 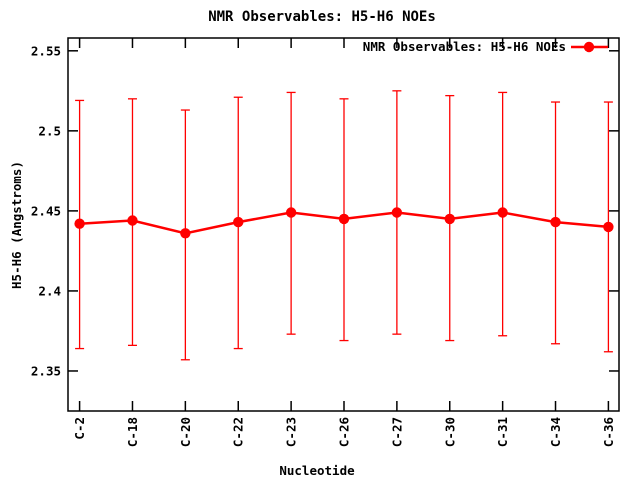 I want to click on legend-marker-icon, so click(x=589, y=47).